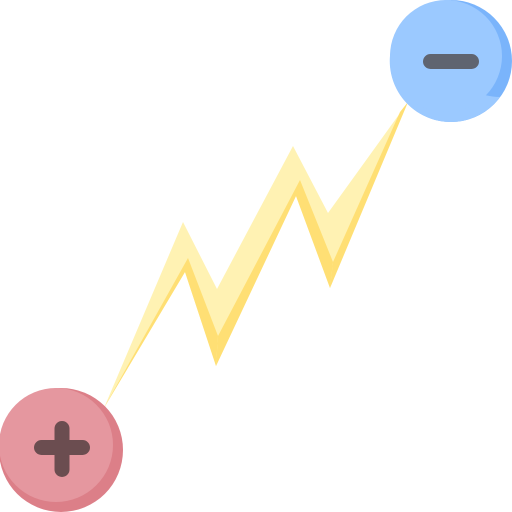 This screenshot has height=512, width=512. Describe the element at coordinates (369, 195) in the screenshot. I see `bolt-shadow-upper` at that location.